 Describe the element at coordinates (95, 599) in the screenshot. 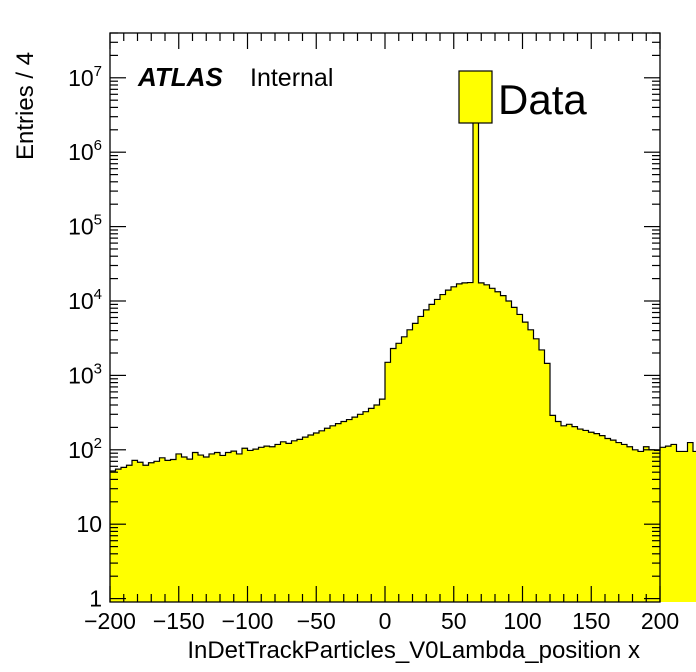

I see `y-tick-label: 1` at that location.